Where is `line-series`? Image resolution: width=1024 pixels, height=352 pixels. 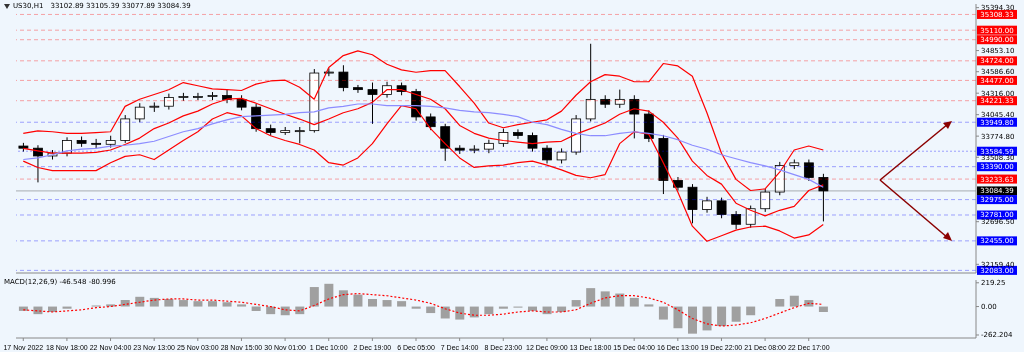
line-series is located at coordinates (423, 309).